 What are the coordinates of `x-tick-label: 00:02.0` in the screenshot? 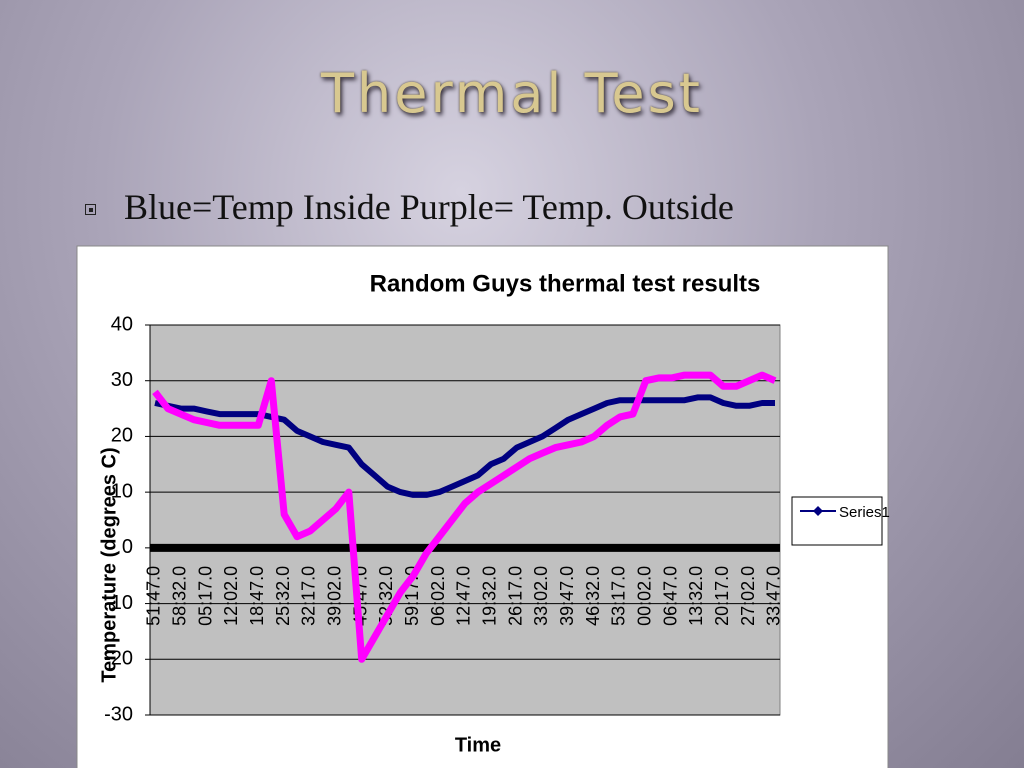 It's located at (645, 596).